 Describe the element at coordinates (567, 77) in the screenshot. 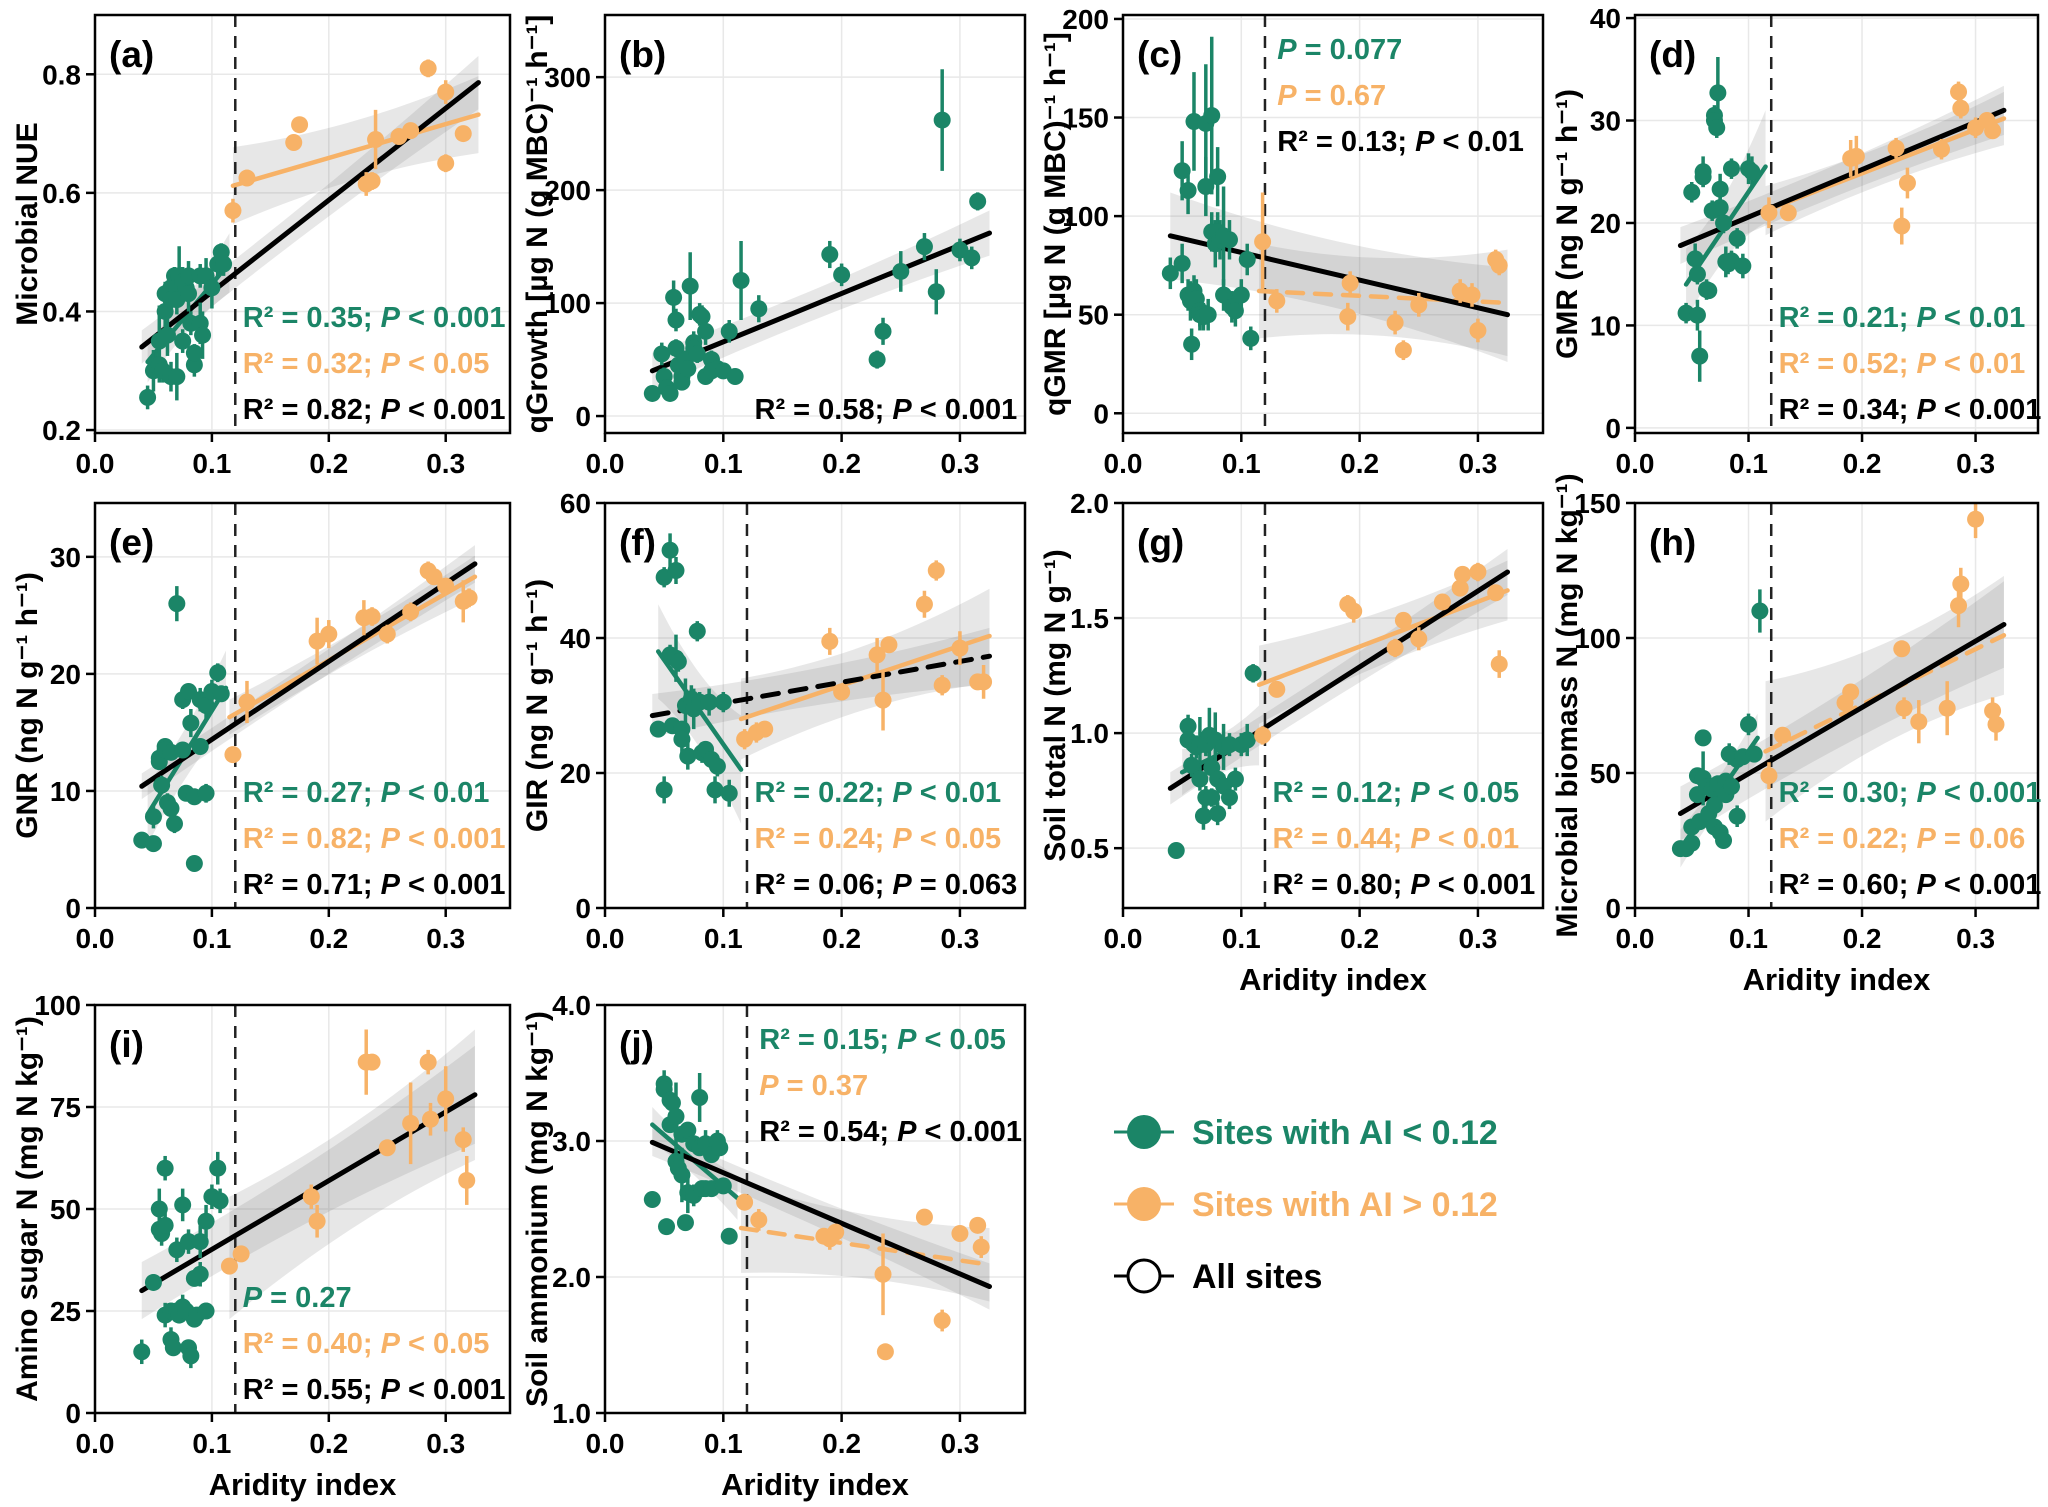

I see `svg-text: 300` at that location.